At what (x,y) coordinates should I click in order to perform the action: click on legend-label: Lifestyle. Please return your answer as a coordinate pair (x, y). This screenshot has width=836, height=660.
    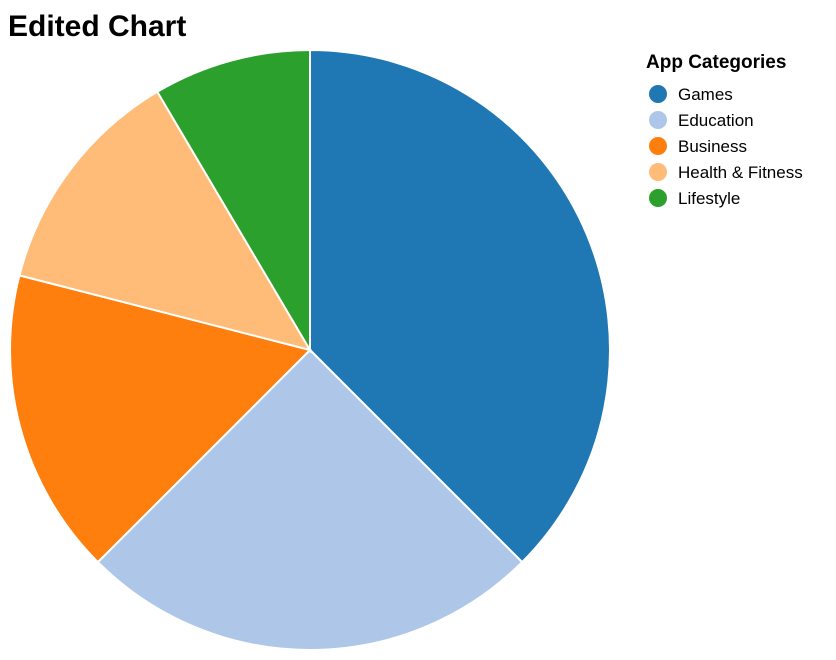
    Looking at the image, I should click on (709, 198).